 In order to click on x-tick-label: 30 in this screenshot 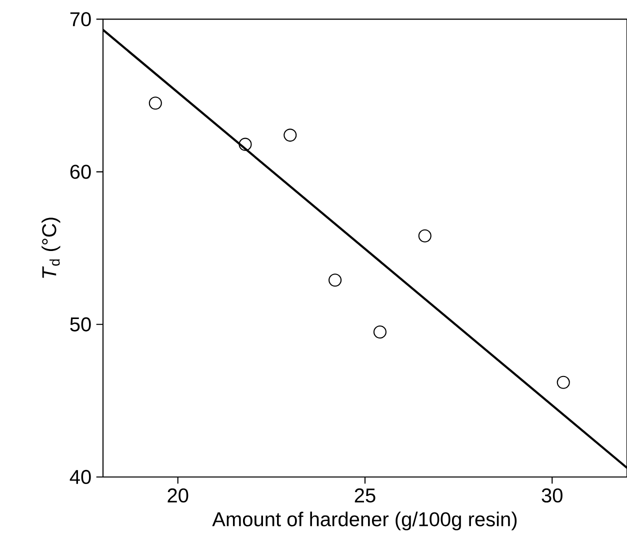, I will do `click(552, 495)`.